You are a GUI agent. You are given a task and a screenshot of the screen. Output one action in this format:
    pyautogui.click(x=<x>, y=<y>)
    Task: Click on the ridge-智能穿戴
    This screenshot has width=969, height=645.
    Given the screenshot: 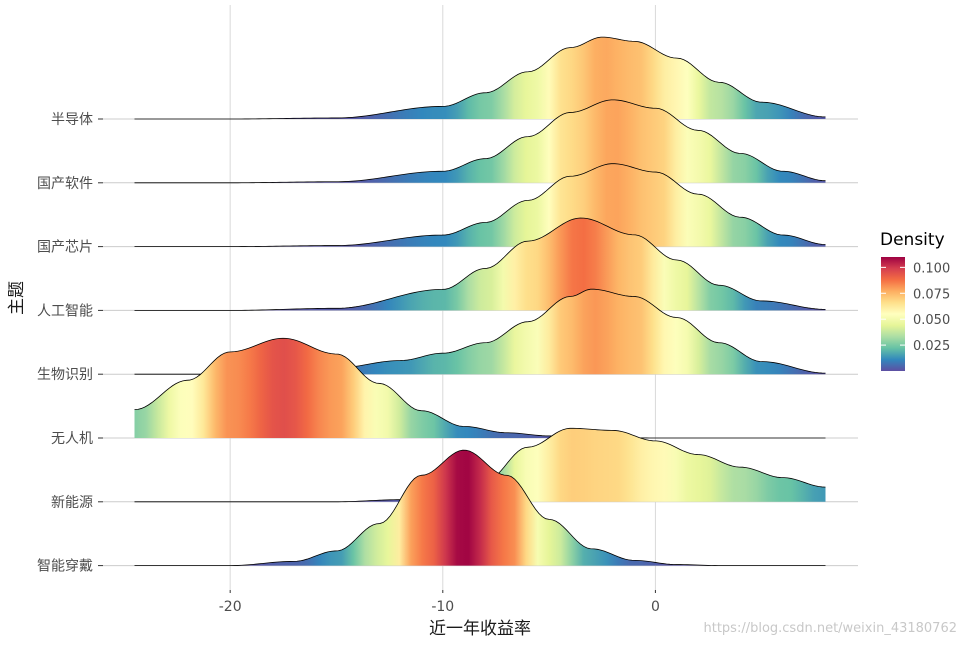 What is the action you would take?
    pyautogui.click(x=480, y=507)
    